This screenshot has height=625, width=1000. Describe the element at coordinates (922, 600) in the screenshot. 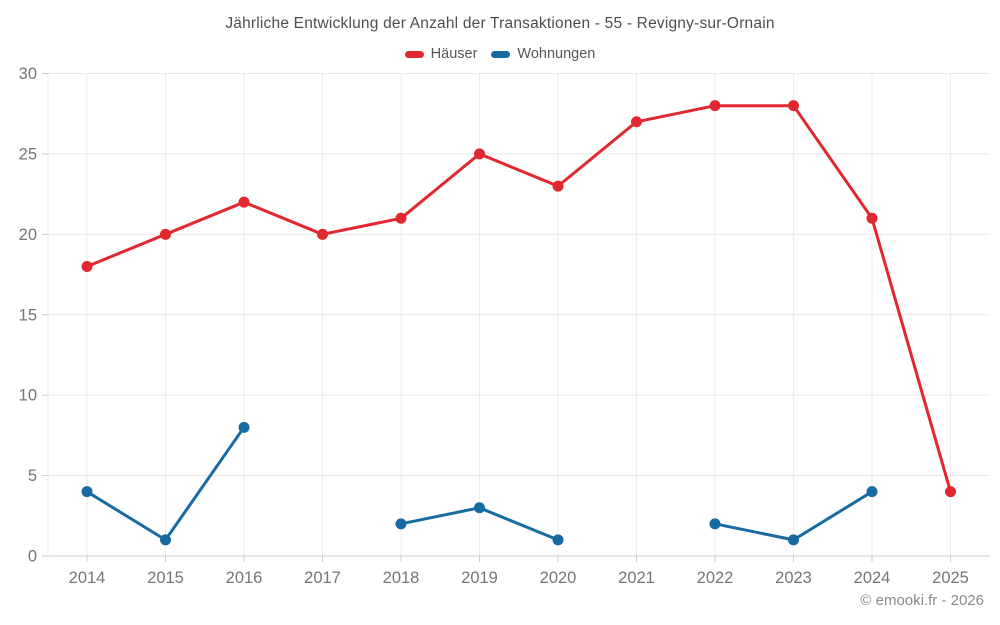

I see `copyright-credit: © emooki.fr - 2026` at that location.